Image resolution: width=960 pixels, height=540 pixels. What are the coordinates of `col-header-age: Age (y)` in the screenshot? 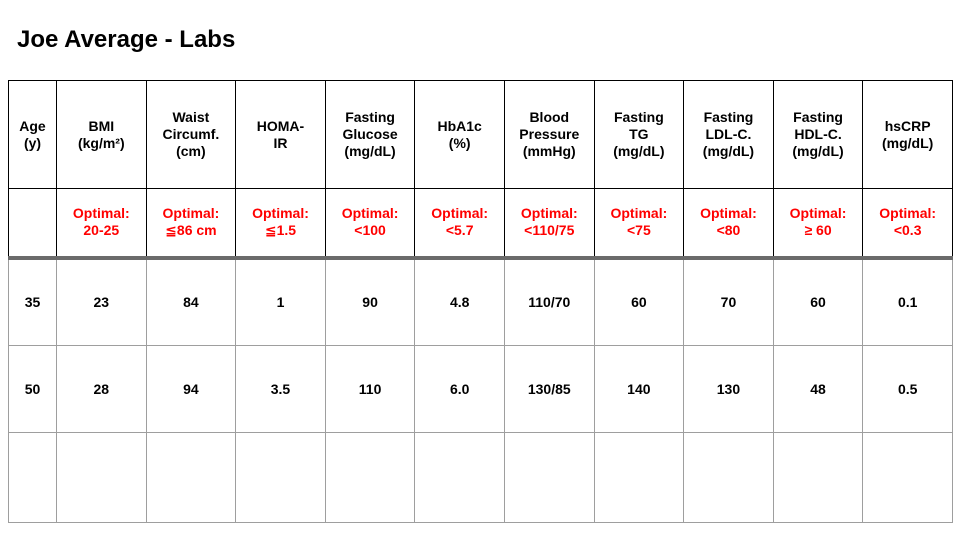 It's located at (32, 134).